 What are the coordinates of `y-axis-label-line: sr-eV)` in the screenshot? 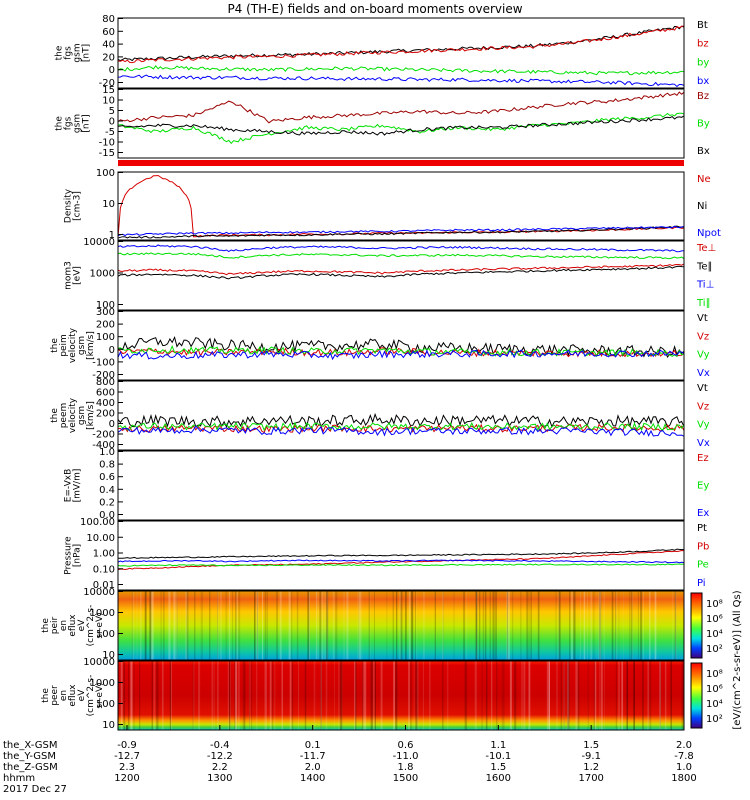 It's located at (100, 625).